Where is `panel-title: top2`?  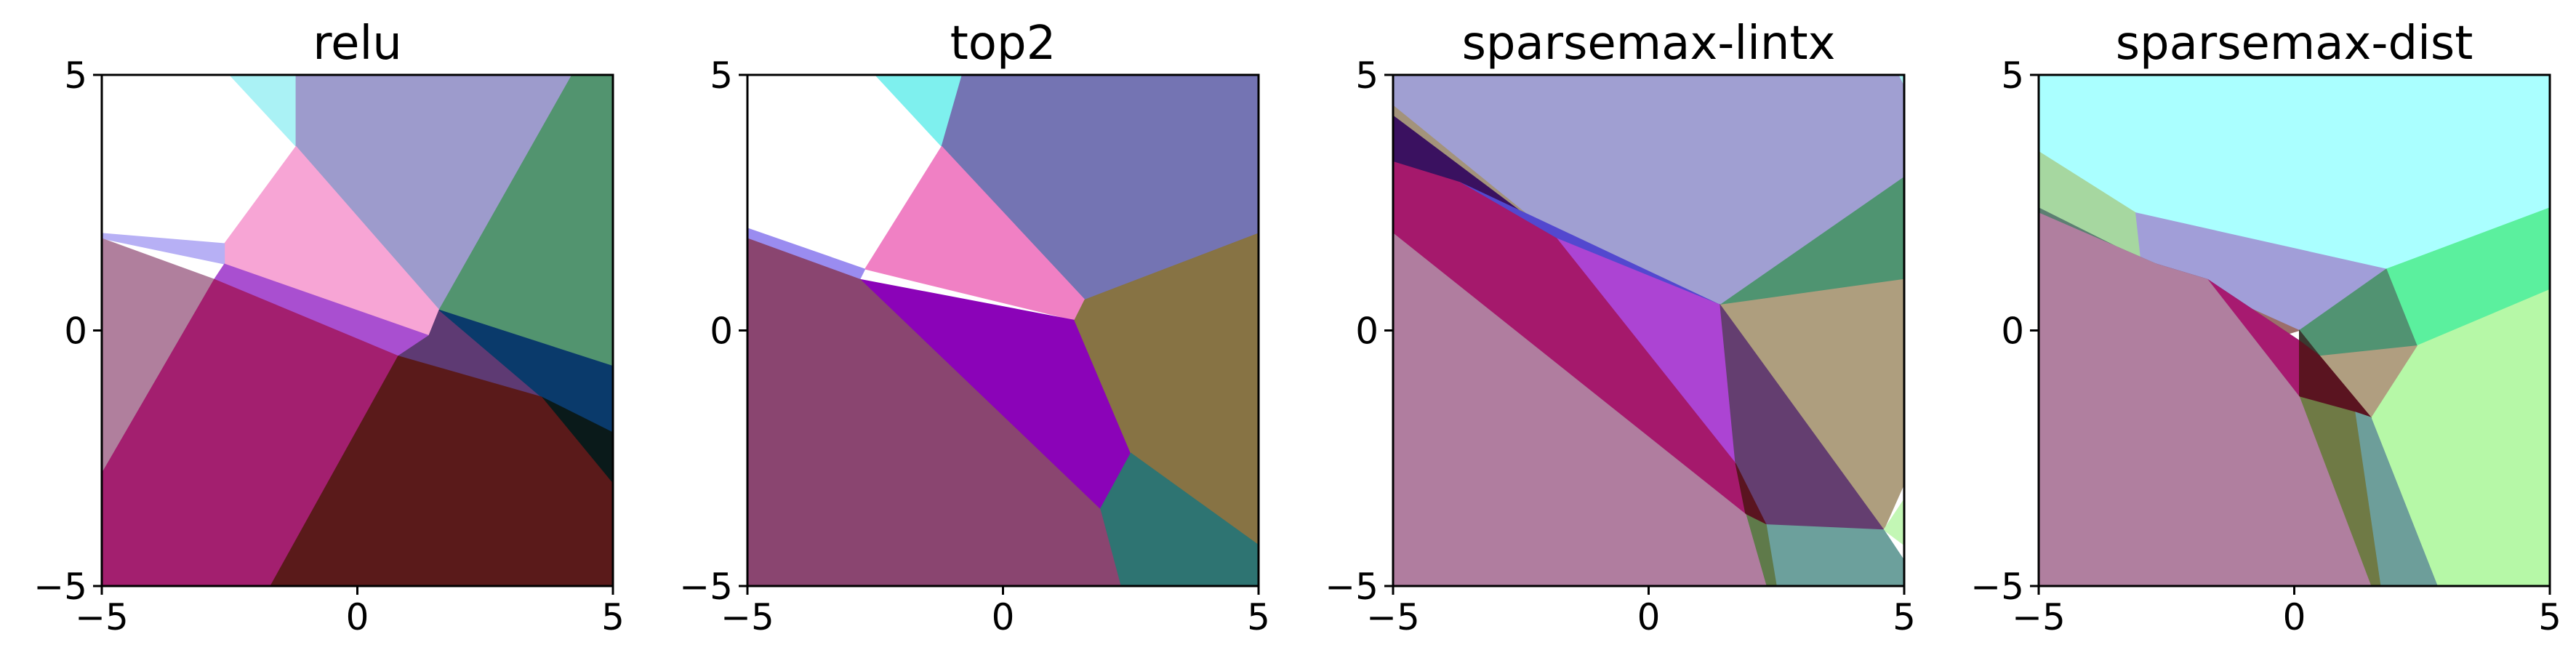
panel-title: top2 is located at coordinates (1003, 44).